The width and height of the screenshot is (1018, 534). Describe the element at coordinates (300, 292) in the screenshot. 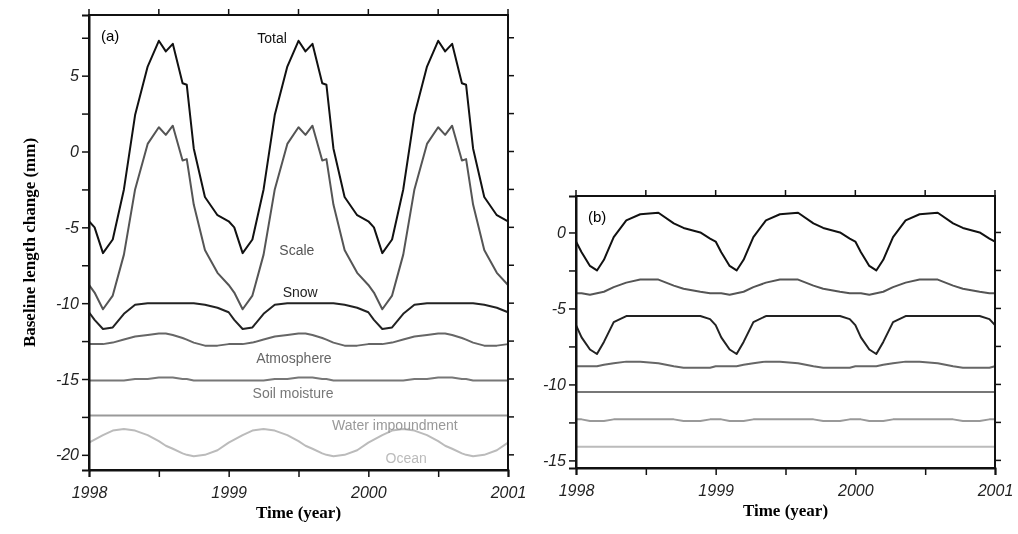

I see `series-label: Snow` at that location.